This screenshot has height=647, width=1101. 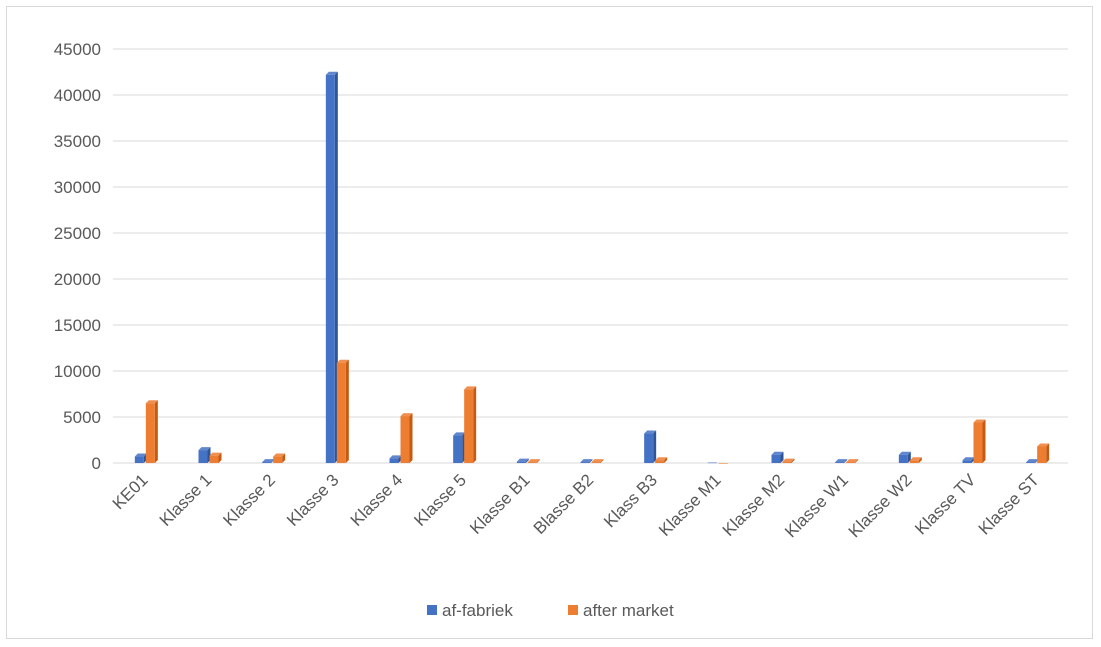 What do you see at coordinates (564, 504) in the screenshot?
I see `x-tick-label: Blasse B2` at bounding box center [564, 504].